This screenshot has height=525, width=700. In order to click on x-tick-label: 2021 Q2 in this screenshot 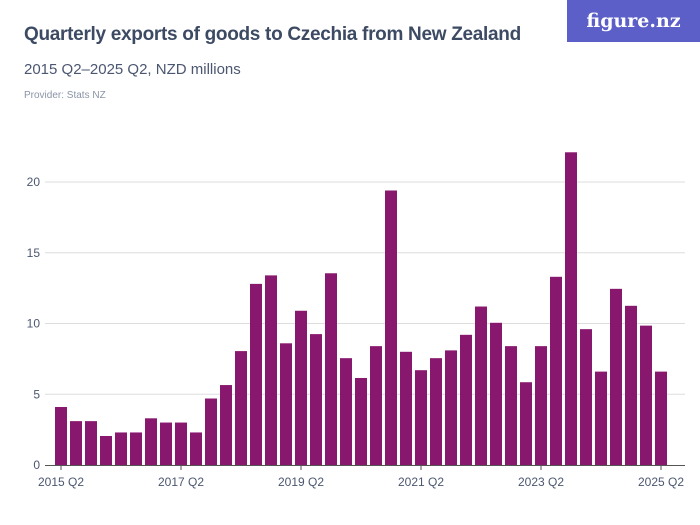, I will do `click(421, 482)`.